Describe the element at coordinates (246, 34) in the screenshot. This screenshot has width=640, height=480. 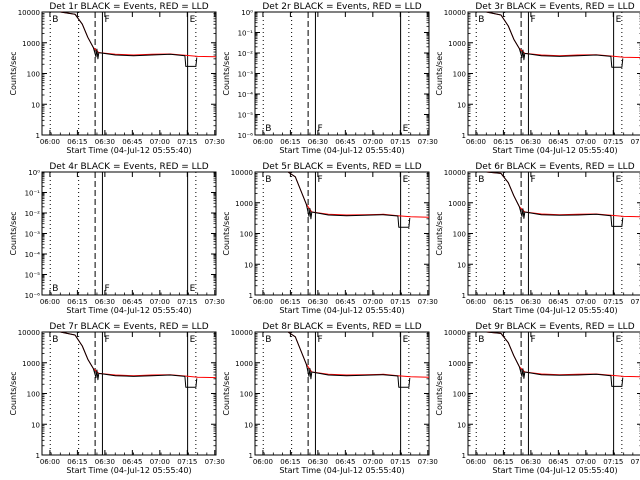
I see `y-tick-label: 10⁻¹` at that location.